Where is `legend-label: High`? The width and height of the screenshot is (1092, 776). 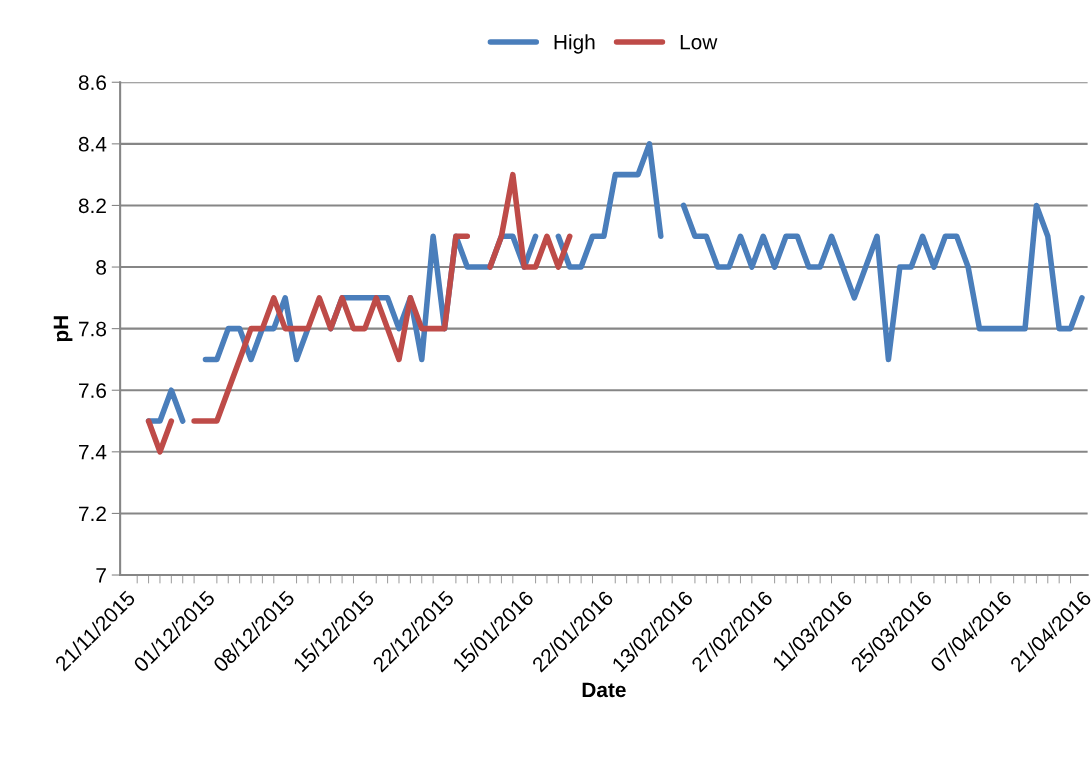 legend-label: High is located at coordinates (574, 44).